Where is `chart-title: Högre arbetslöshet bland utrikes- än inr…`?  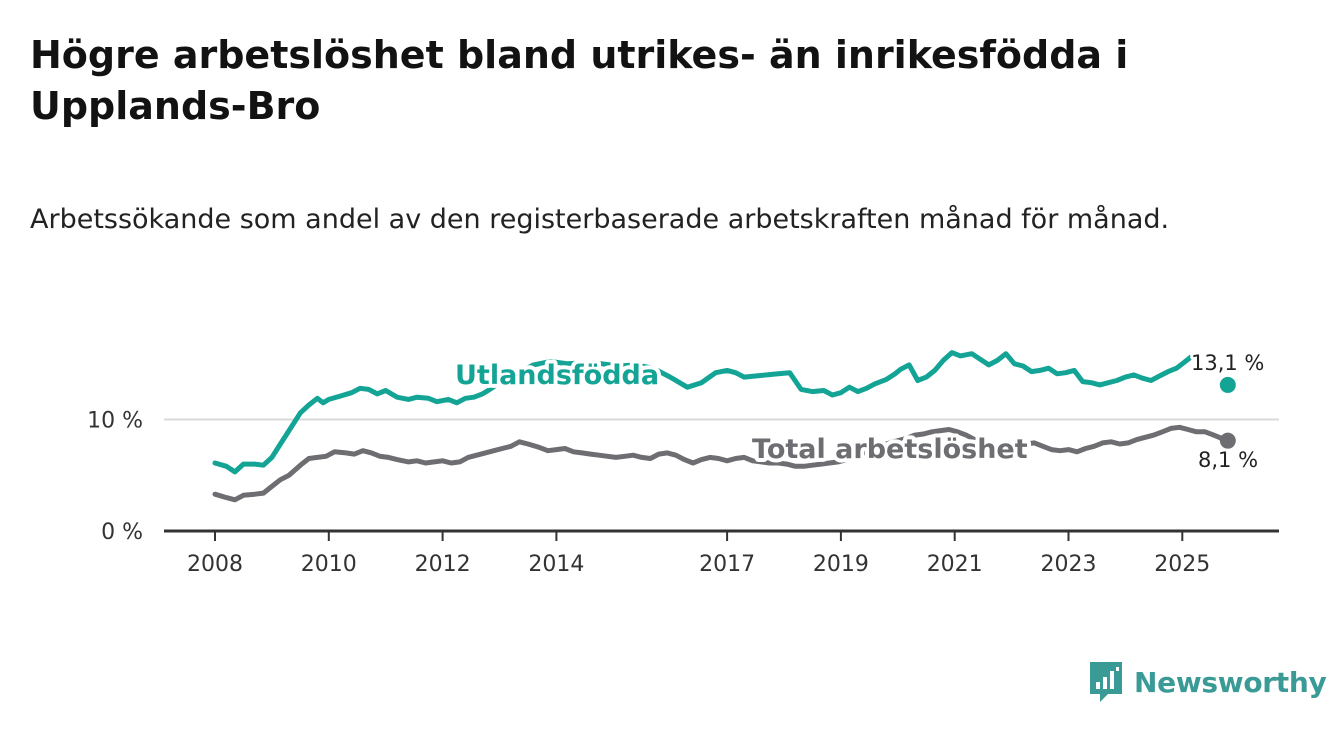
chart-title: Högre arbetslöshet bland utrikes- än inr… is located at coordinates (579, 80).